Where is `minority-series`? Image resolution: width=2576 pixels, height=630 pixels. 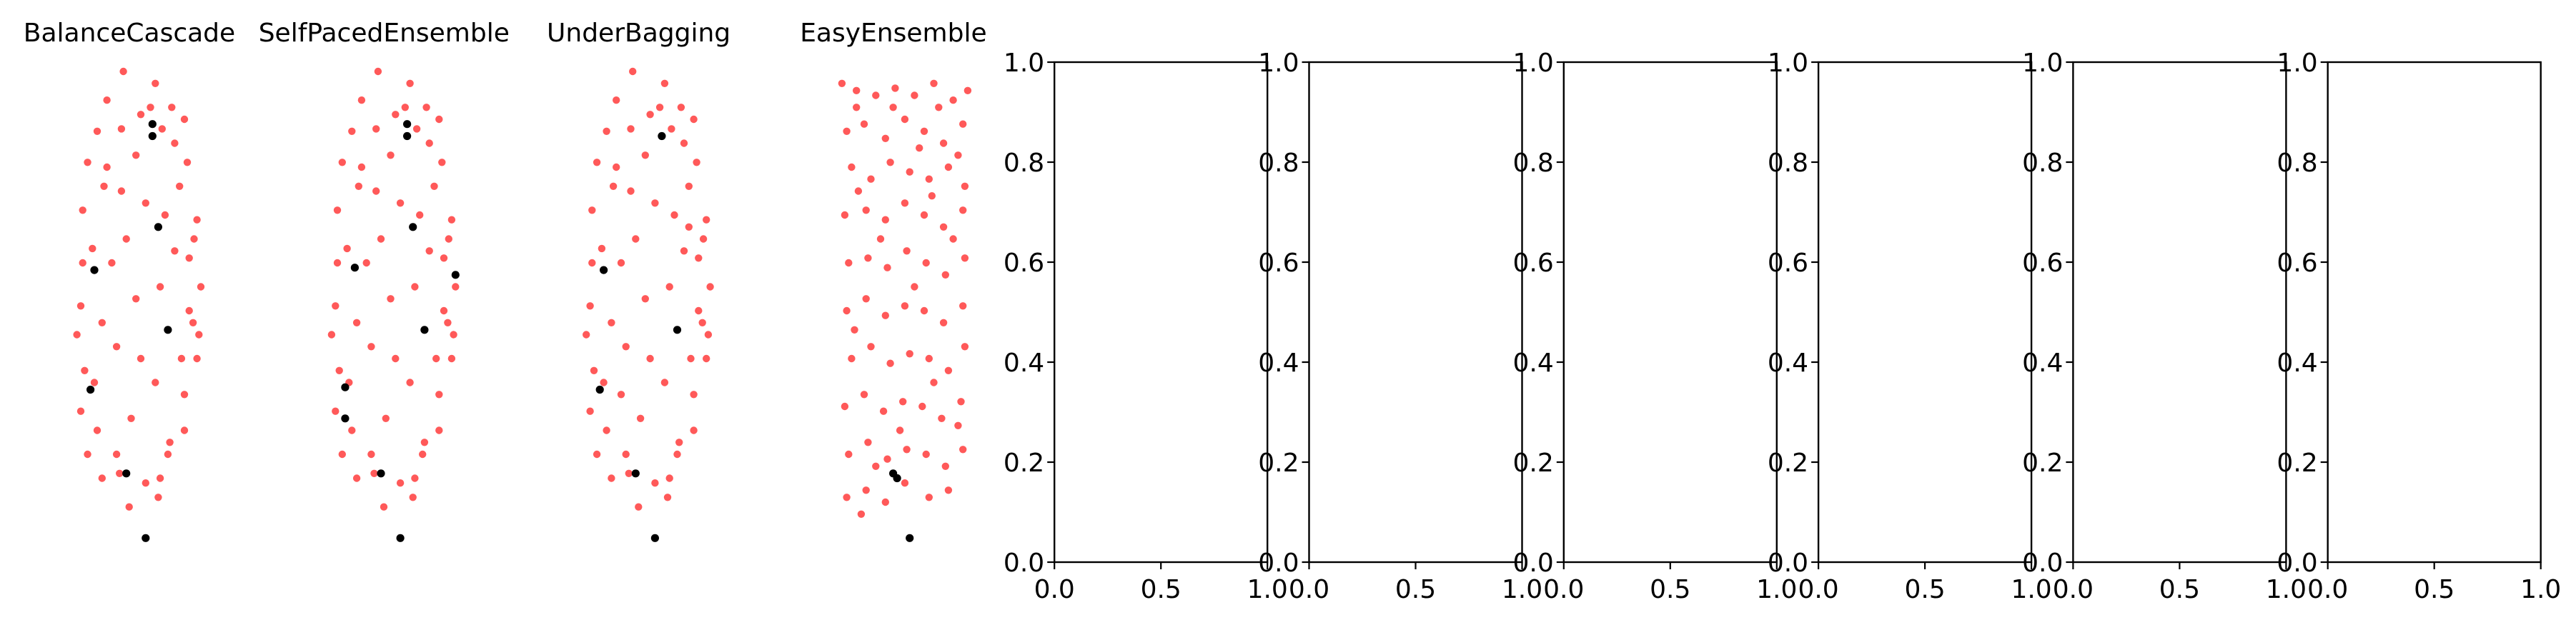
minority-series is located at coordinates (401, 331).